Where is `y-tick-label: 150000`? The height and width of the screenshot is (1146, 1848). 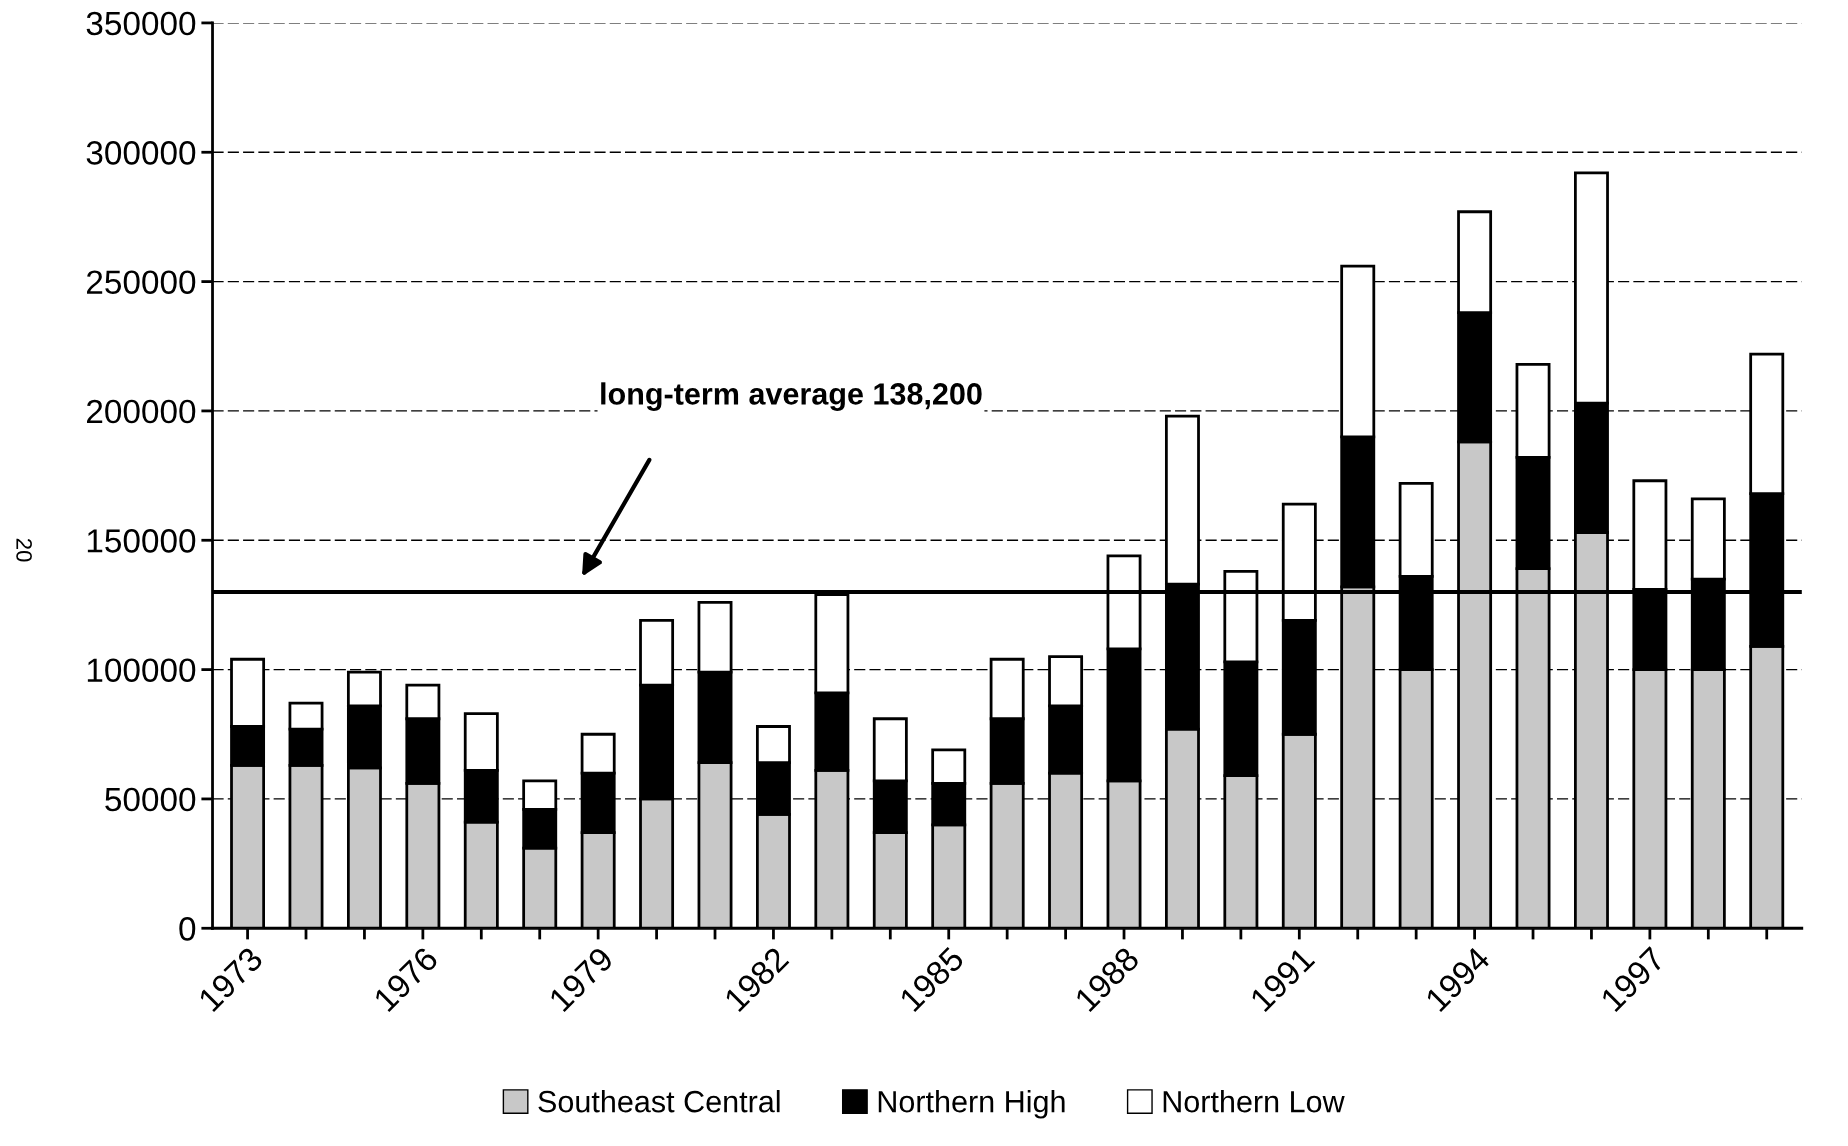
y-tick-label: 150000 is located at coordinates (141, 541).